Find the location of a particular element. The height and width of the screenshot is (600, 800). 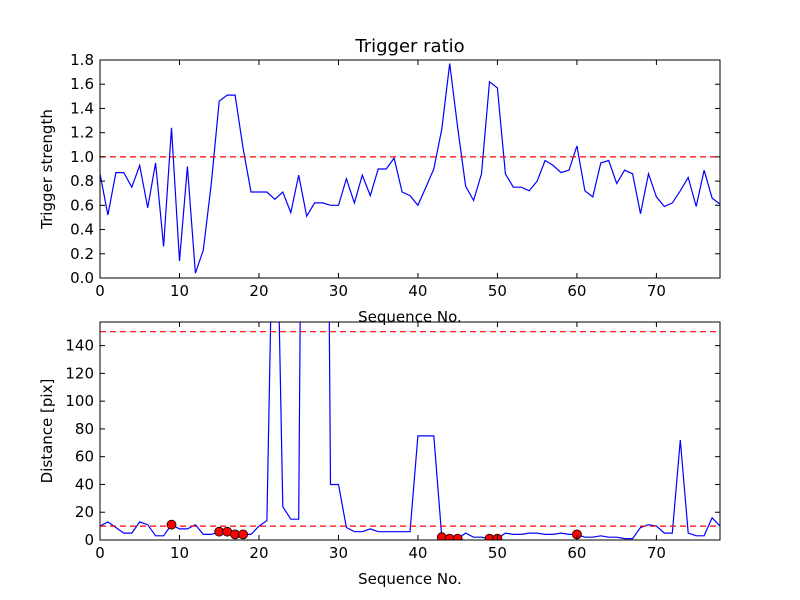

y-axis-label: Trigger strength is located at coordinates (47, 169).